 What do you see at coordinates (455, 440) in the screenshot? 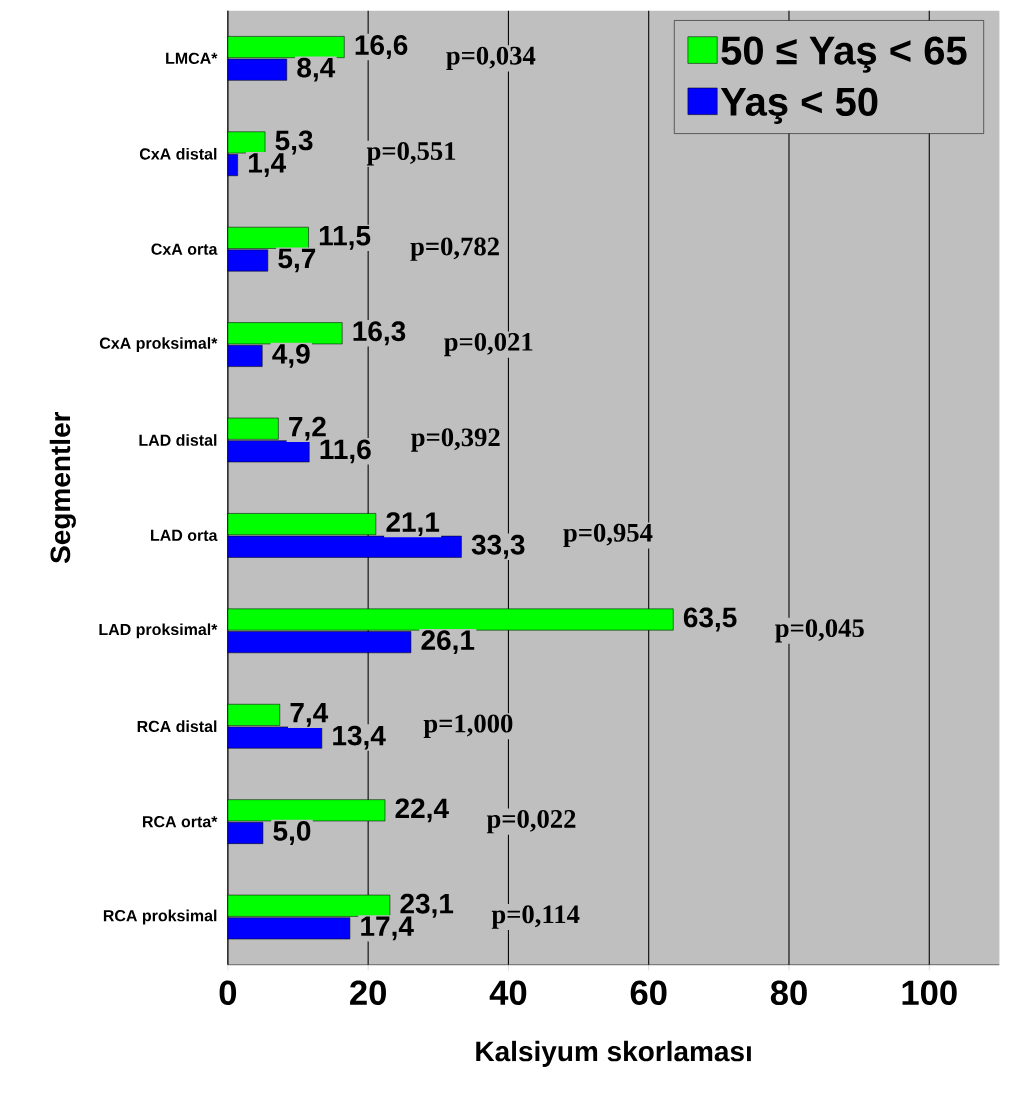
I see `annotation: p=0,392` at bounding box center [455, 440].